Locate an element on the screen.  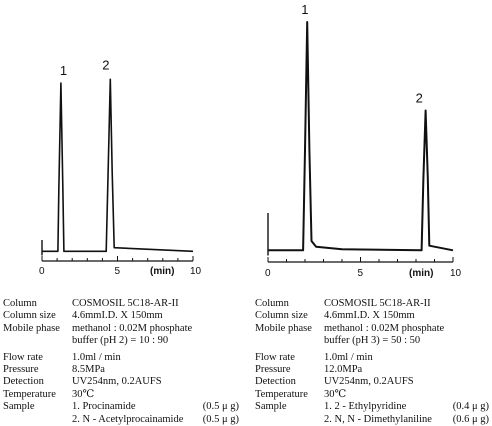
condition-value: buffer (pH 2) = 10 : 90 is located at coordinates (120, 341).